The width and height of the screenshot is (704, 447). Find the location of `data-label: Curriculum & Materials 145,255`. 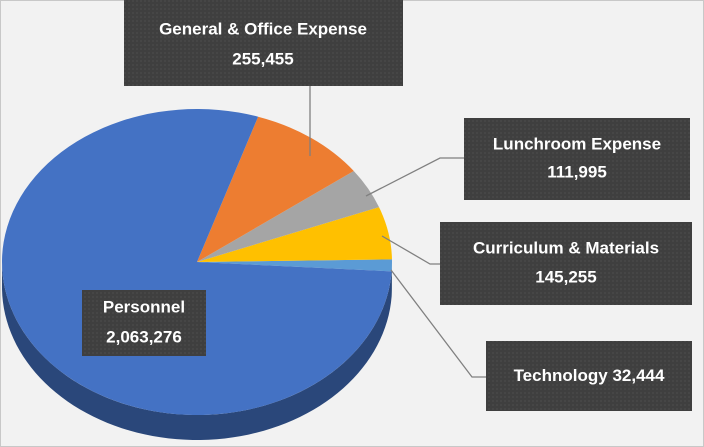

data-label: Curriculum & Materials 145,255 is located at coordinates (566, 263).